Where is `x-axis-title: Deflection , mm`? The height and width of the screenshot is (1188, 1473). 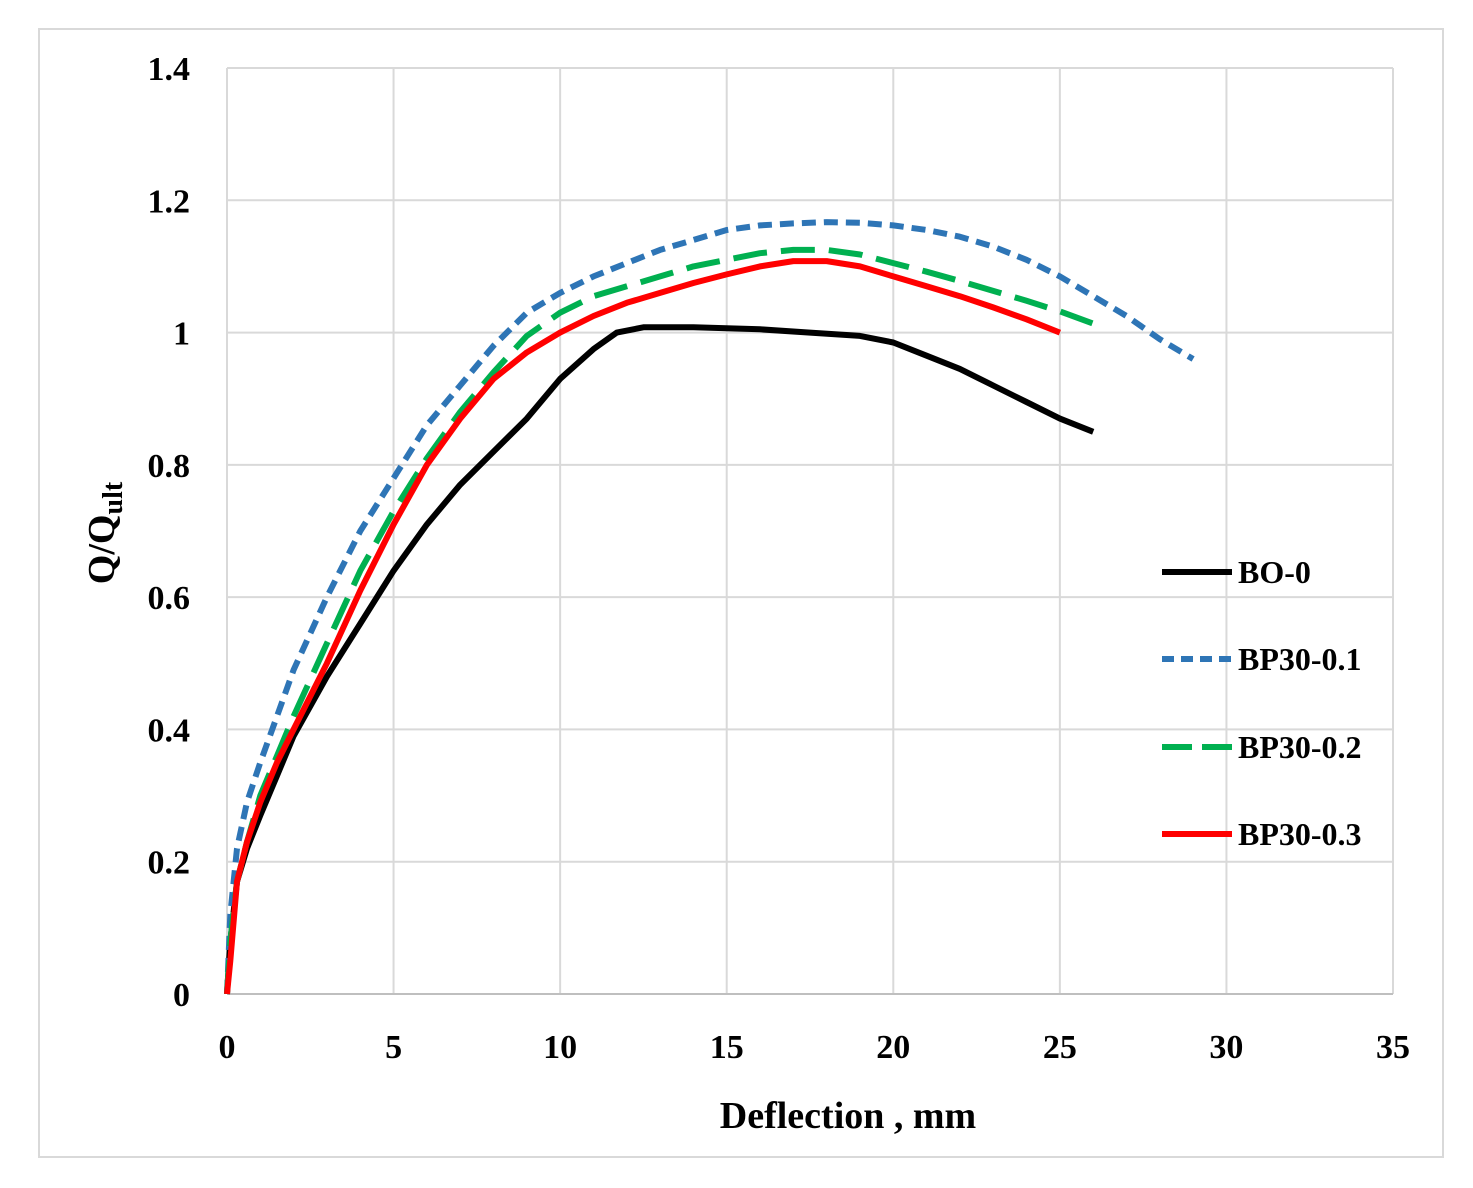
x-axis-title: Deflection , mm is located at coordinates (848, 1116).